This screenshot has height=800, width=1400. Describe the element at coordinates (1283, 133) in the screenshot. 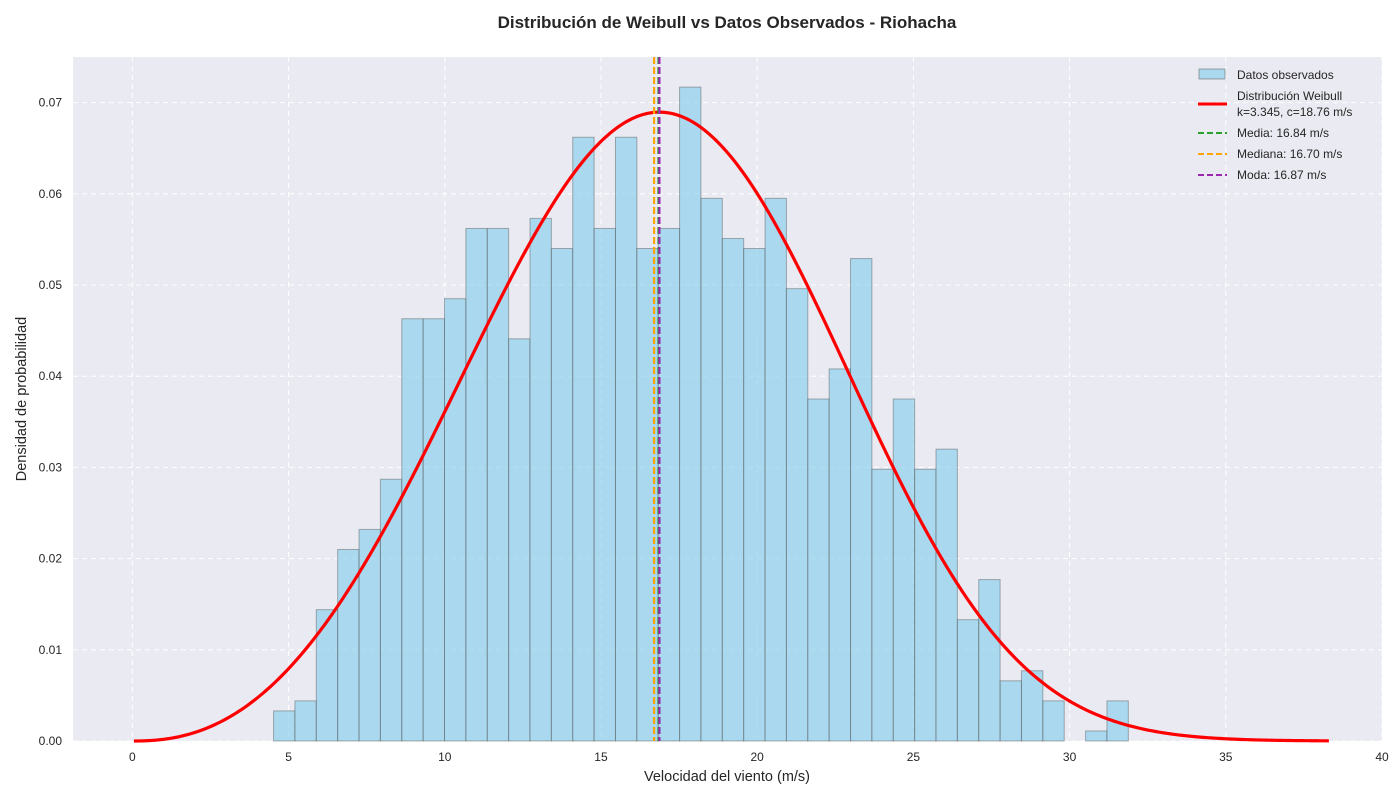

I see `legend-label-media: Media: 16.84 m/s` at that location.